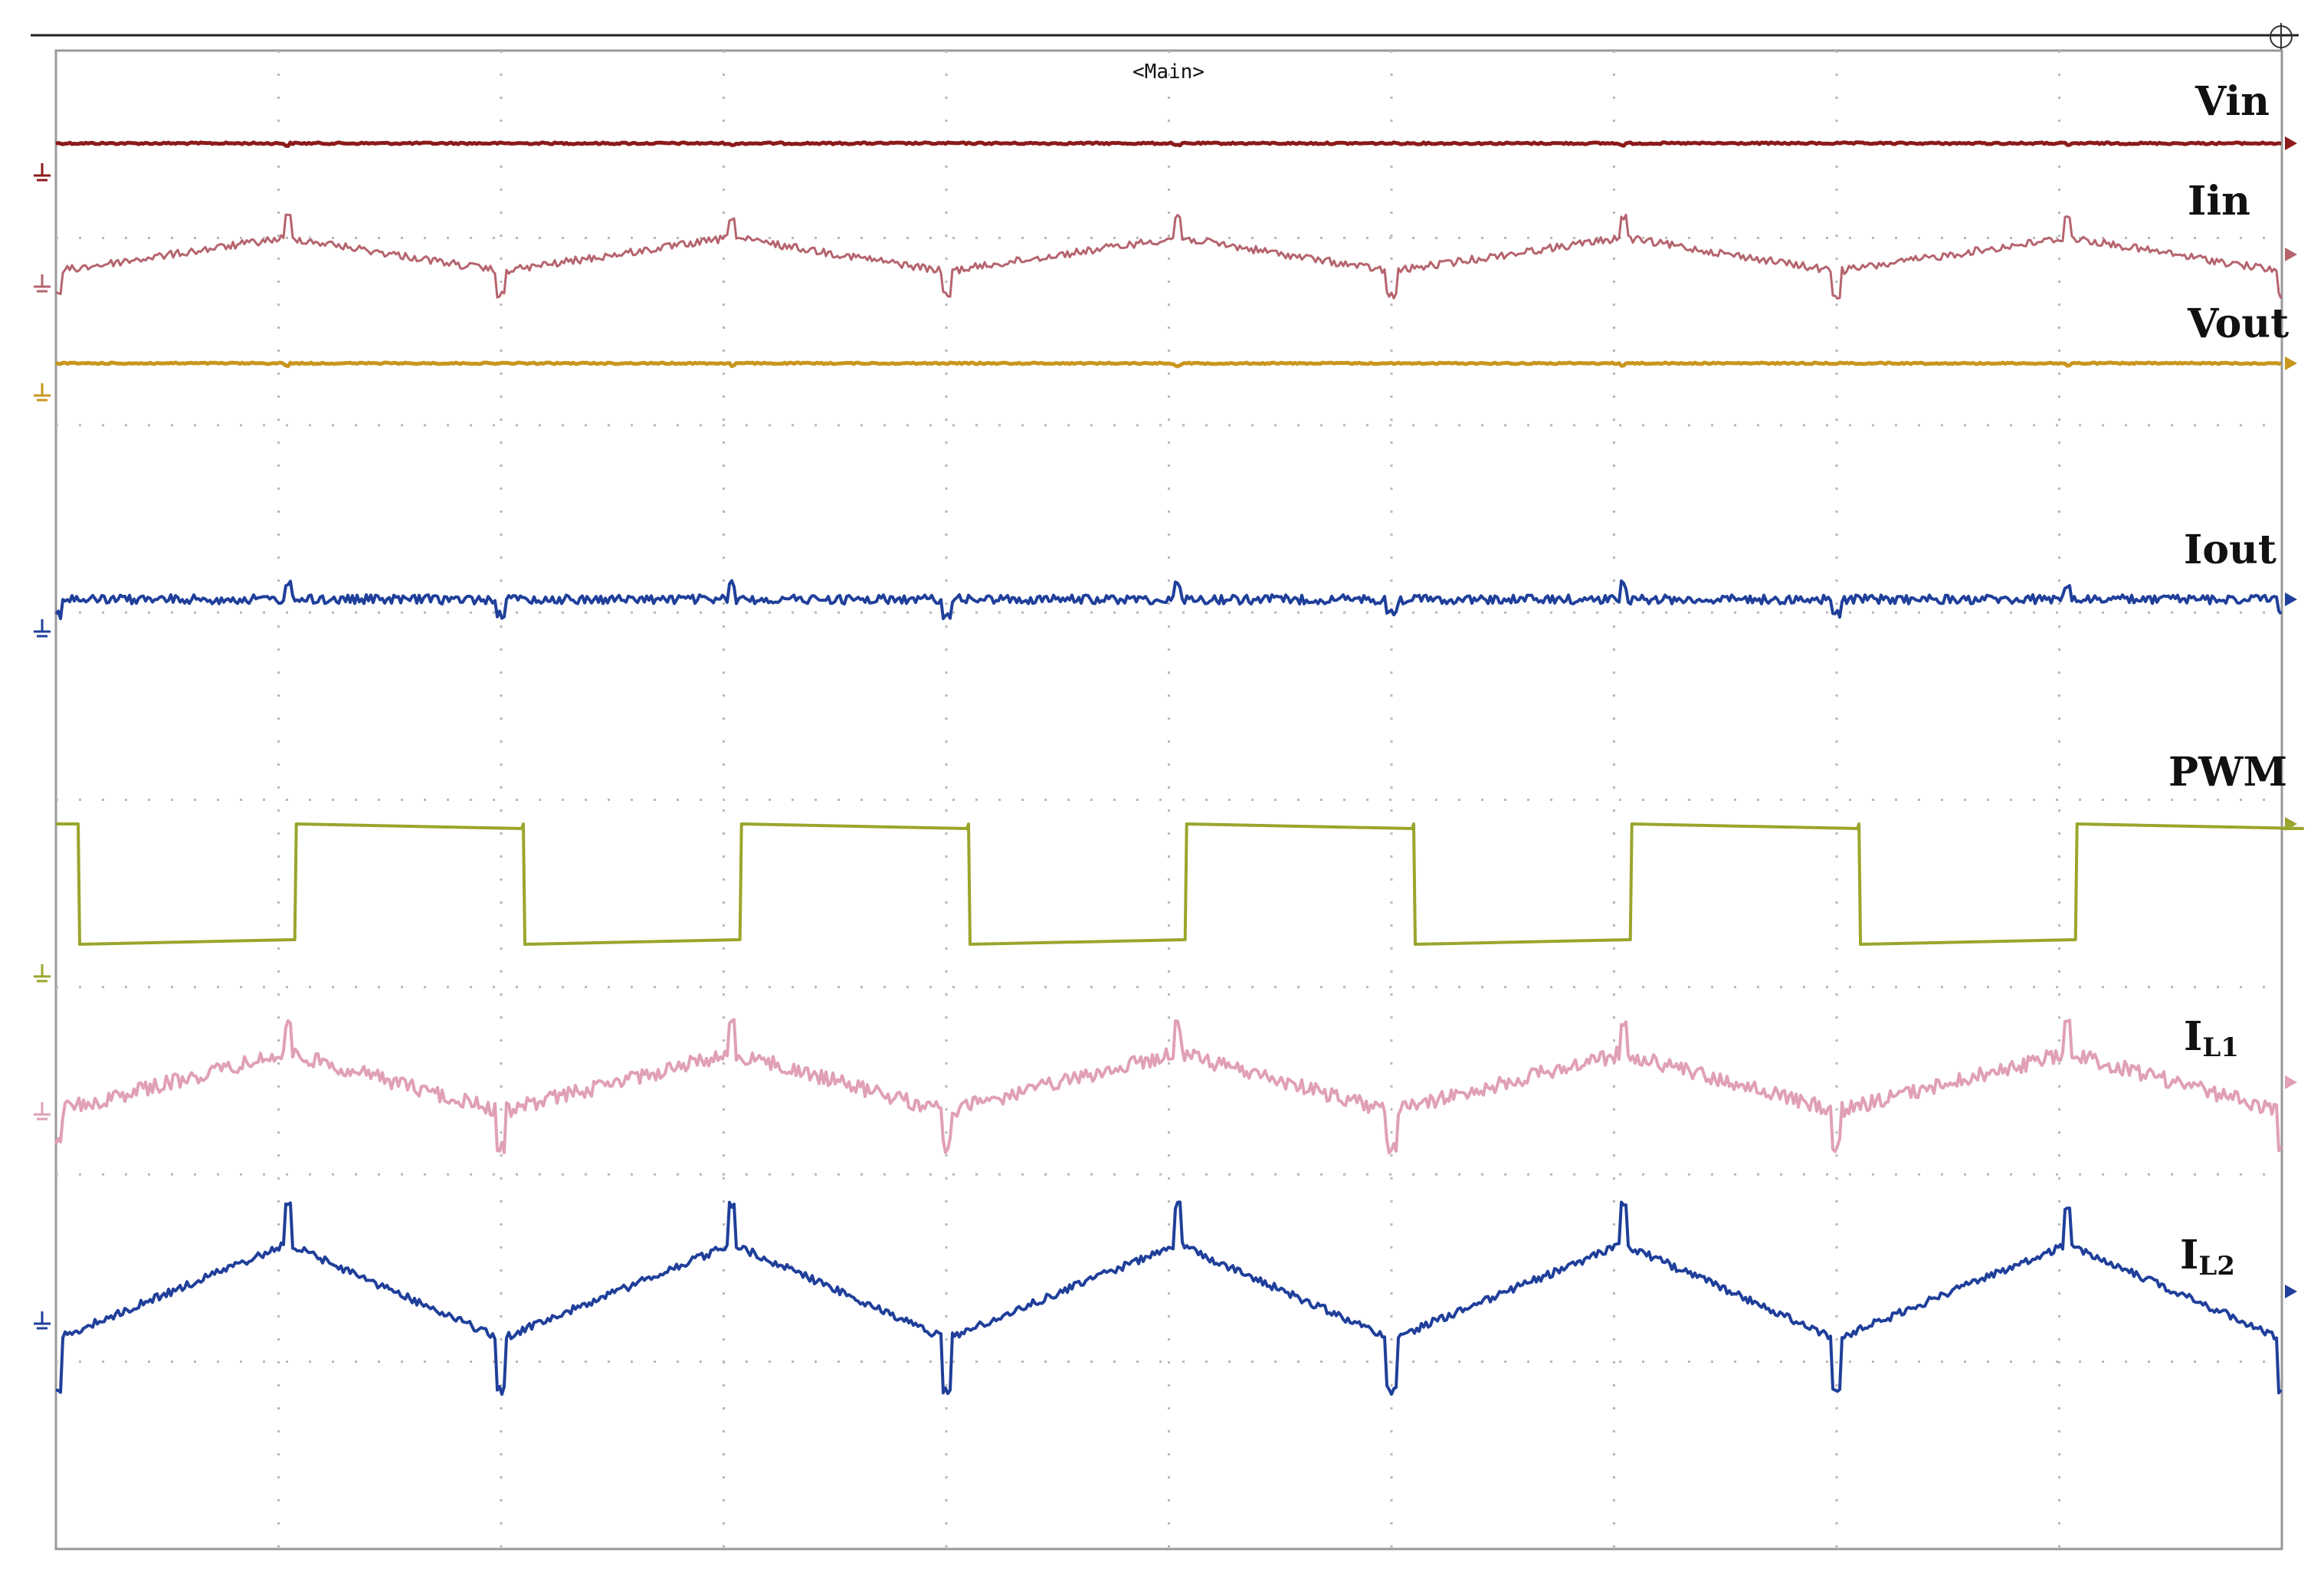  I want to click on channel-label-il2: IL2, so click(2207, 1257).